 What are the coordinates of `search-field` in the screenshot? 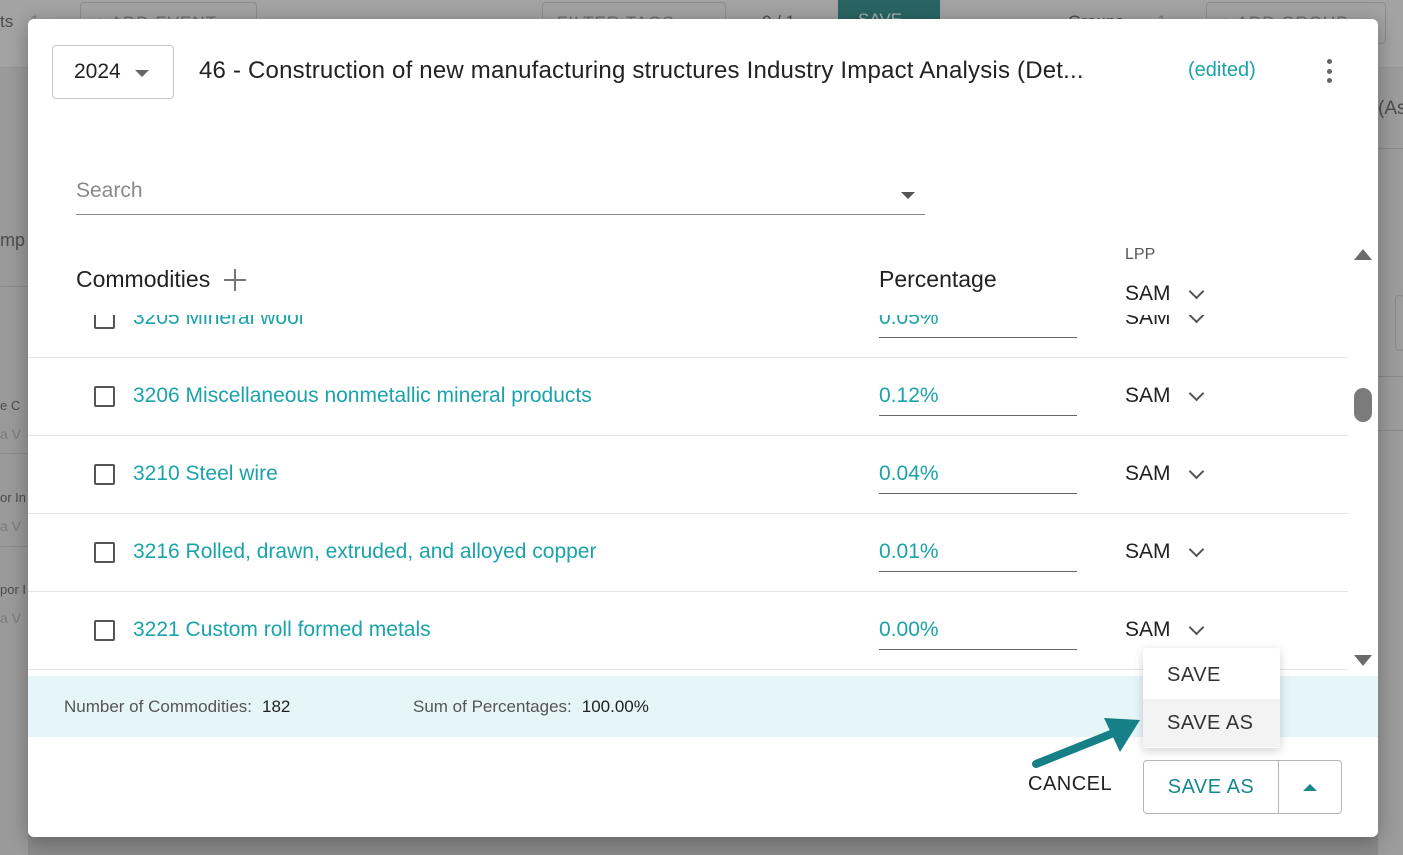 It's located at (500, 195).